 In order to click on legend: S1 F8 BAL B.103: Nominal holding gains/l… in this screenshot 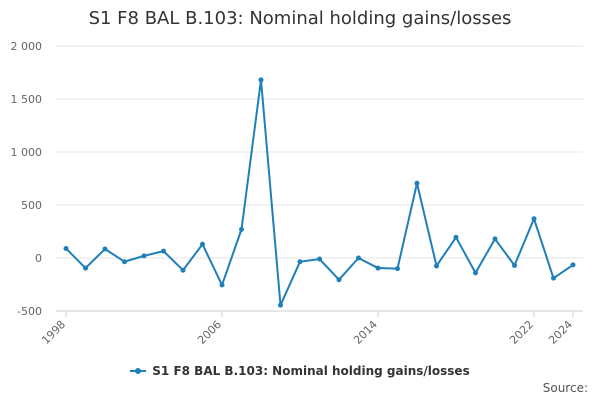, I will do `click(300, 371)`.